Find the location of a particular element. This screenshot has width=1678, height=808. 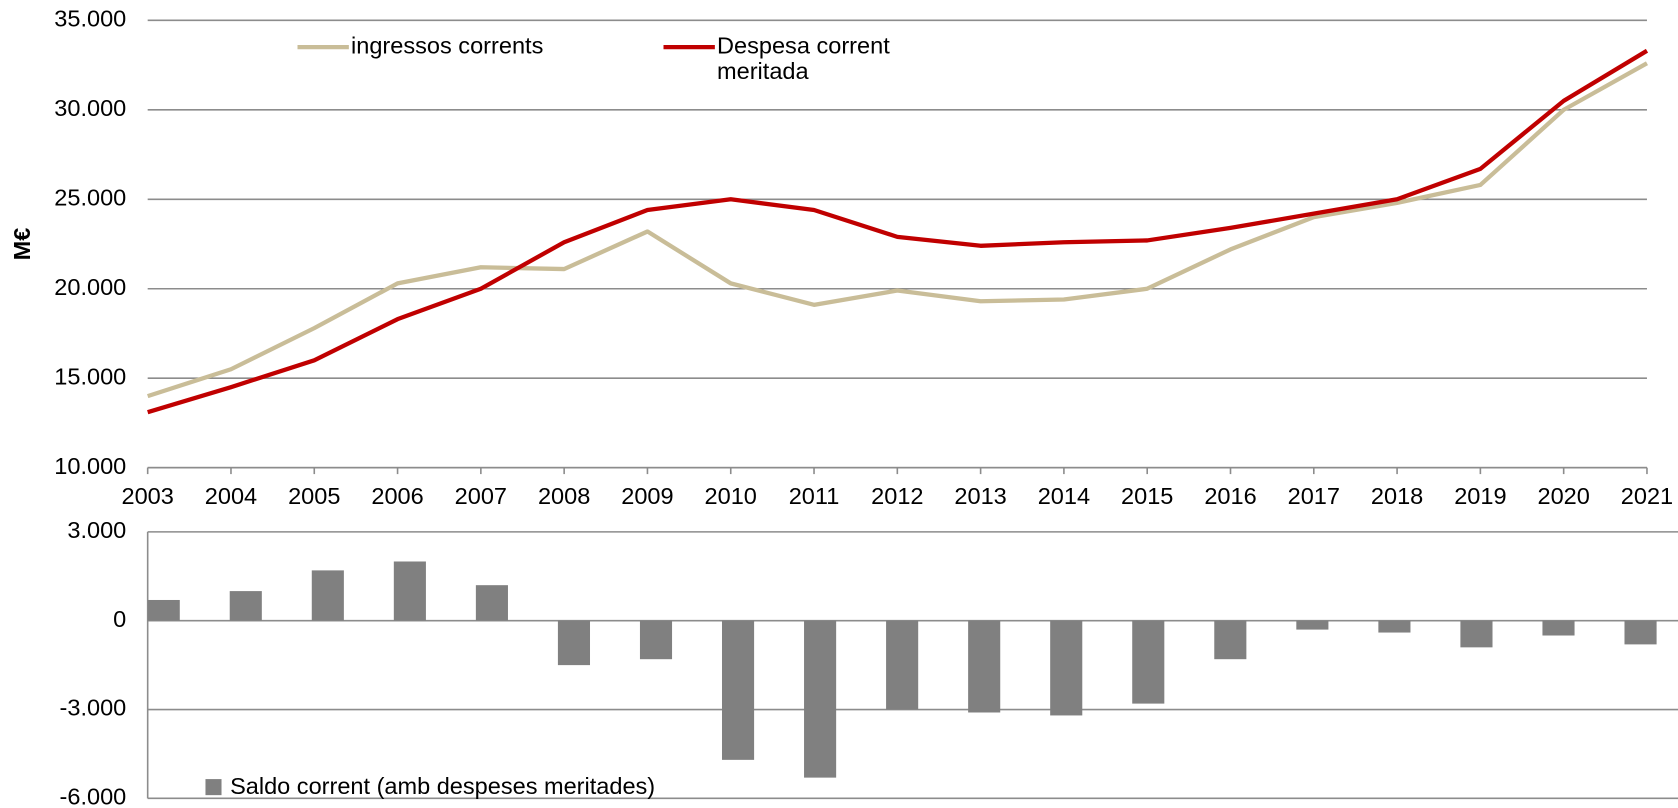

y-tick-label: 0 is located at coordinates (119, 619).